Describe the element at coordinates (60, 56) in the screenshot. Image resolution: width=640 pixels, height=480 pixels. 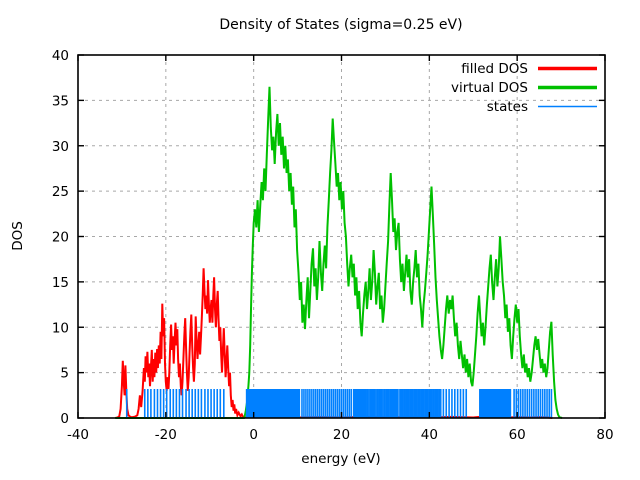
I see `y-tick-label: 40` at that location.